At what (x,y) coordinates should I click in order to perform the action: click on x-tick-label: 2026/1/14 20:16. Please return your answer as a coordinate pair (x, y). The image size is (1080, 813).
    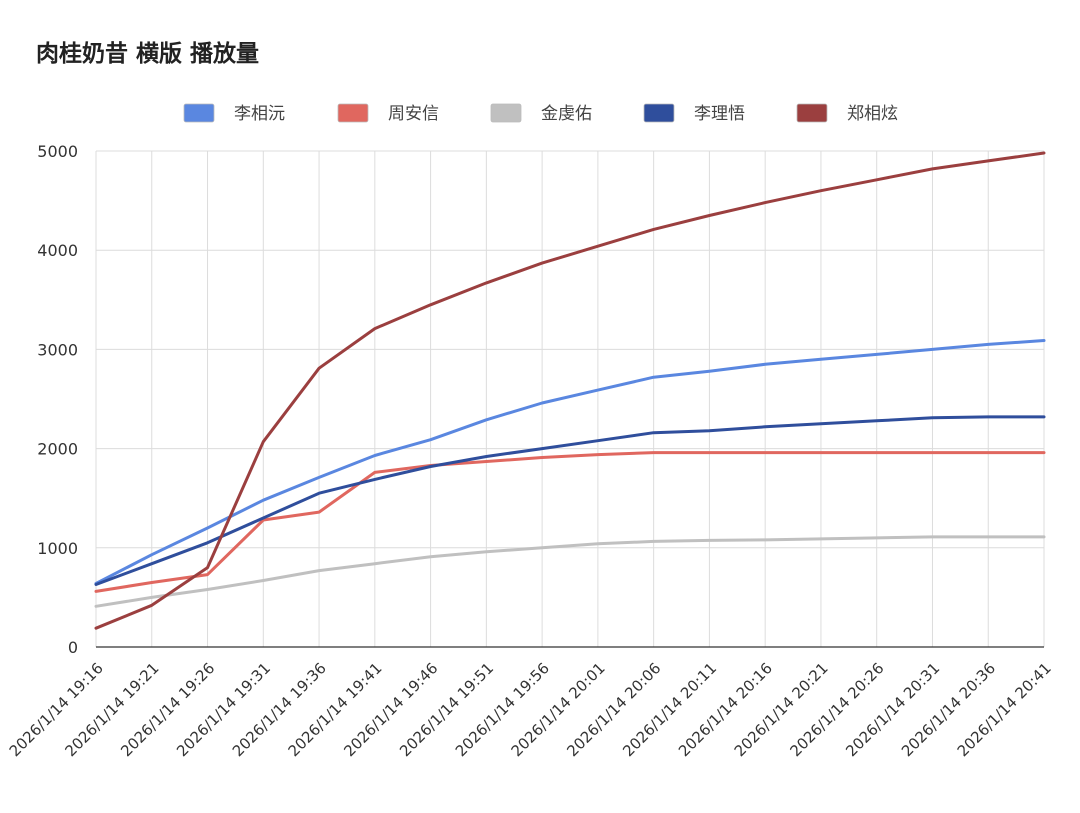
    Looking at the image, I should click on (725, 709).